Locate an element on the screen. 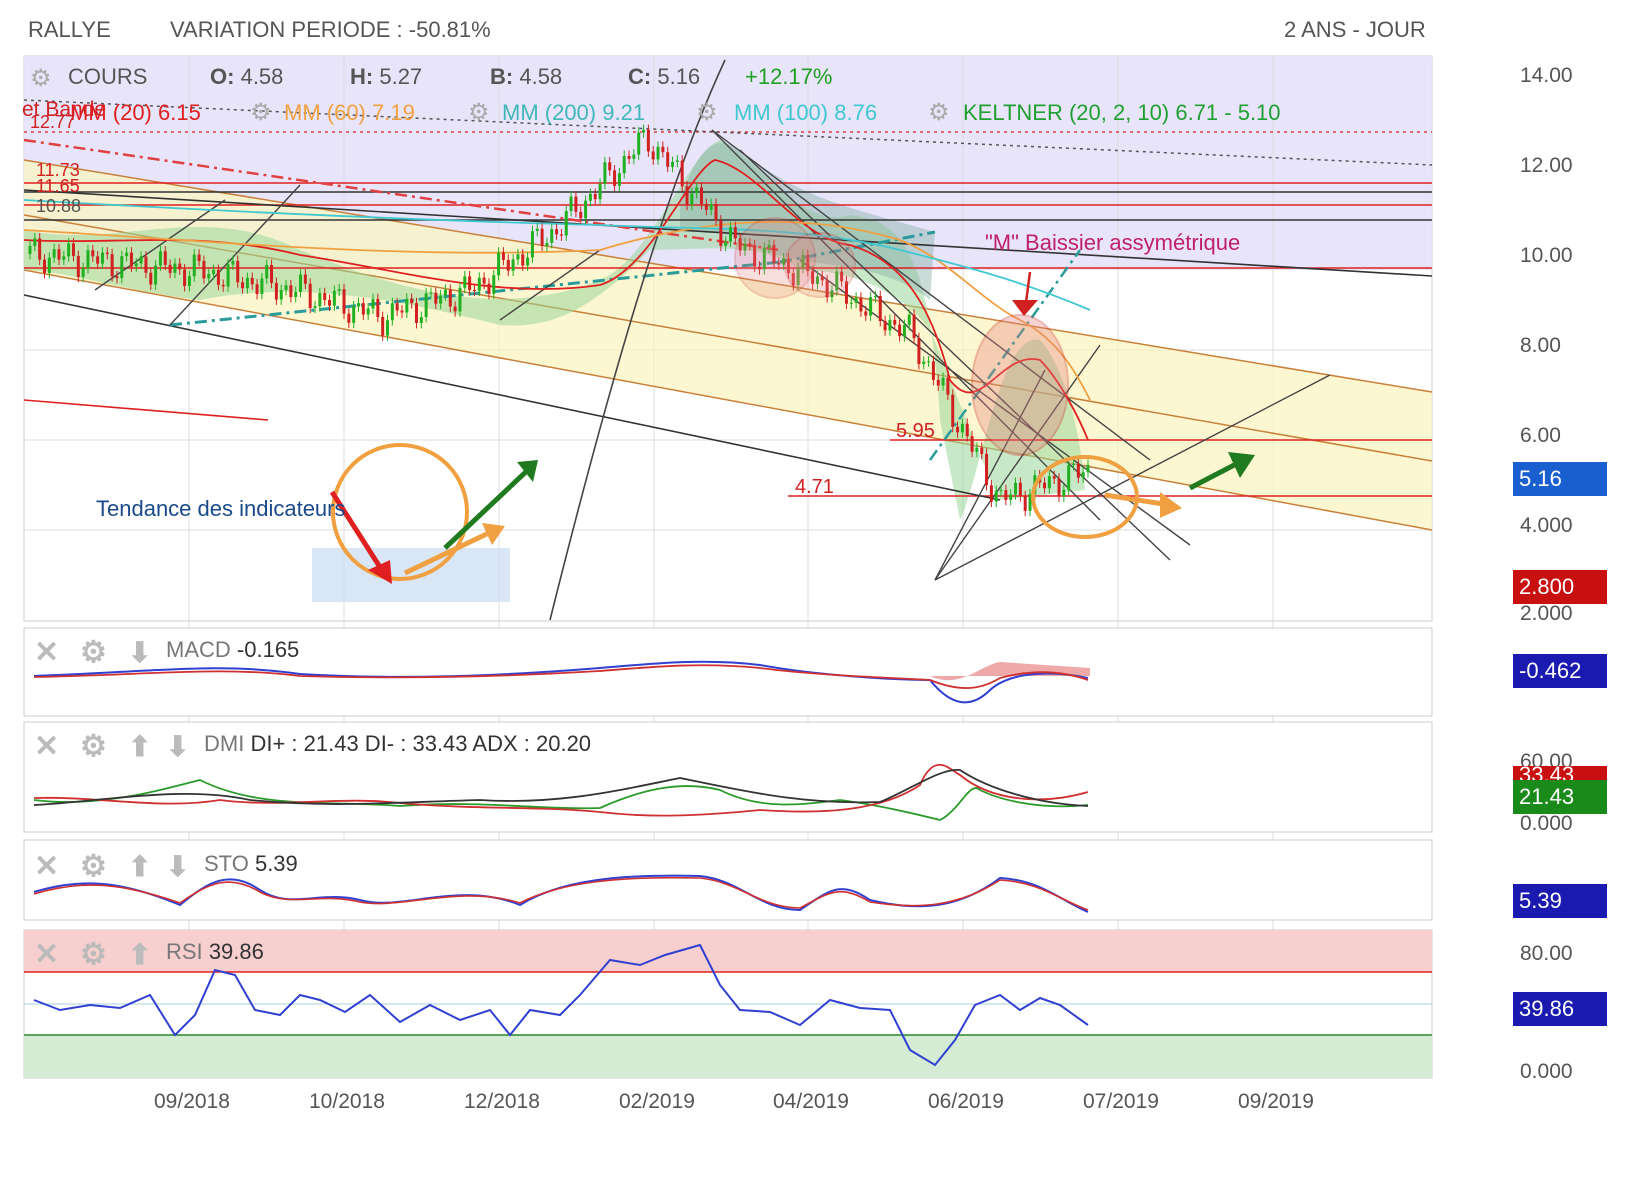 Image resolution: width=1642 pixels, height=1180 pixels. rsi-line is located at coordinates (561, 1005).